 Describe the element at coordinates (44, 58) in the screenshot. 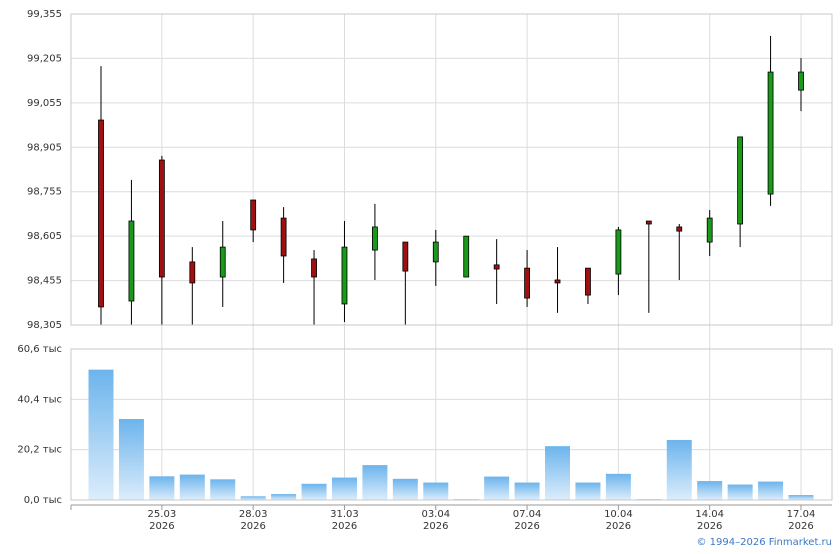

I see `y-tick-label: 99,205` at that location.